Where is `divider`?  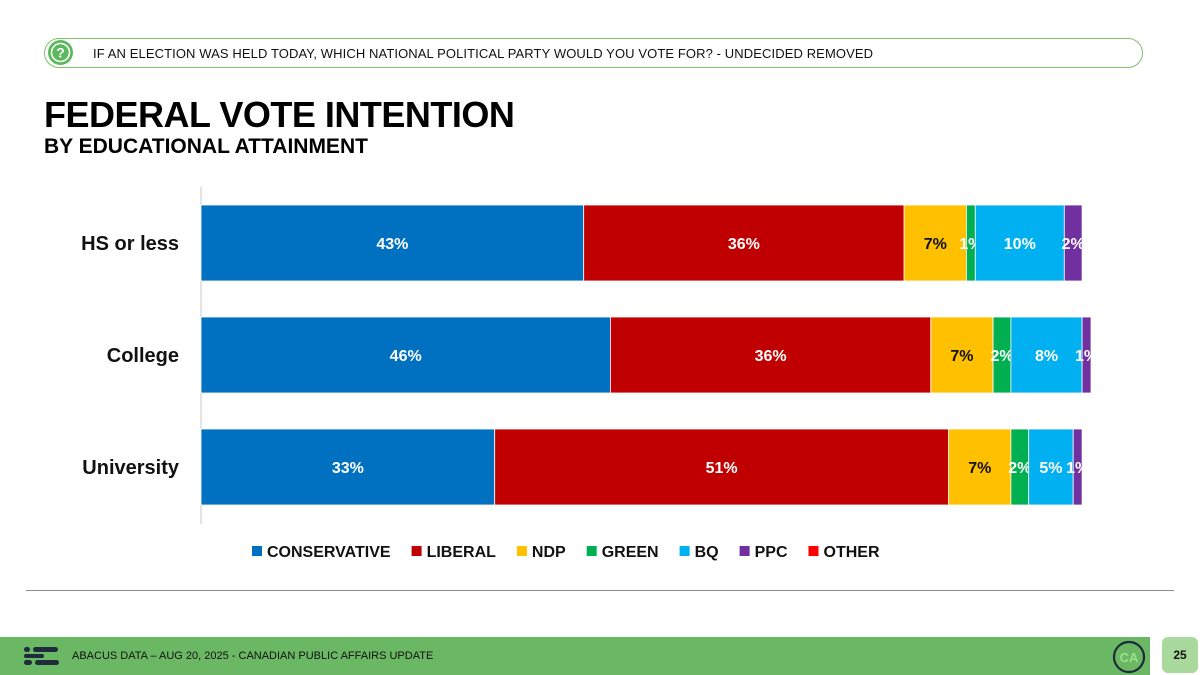 divider is located at coordinates (600, 590).